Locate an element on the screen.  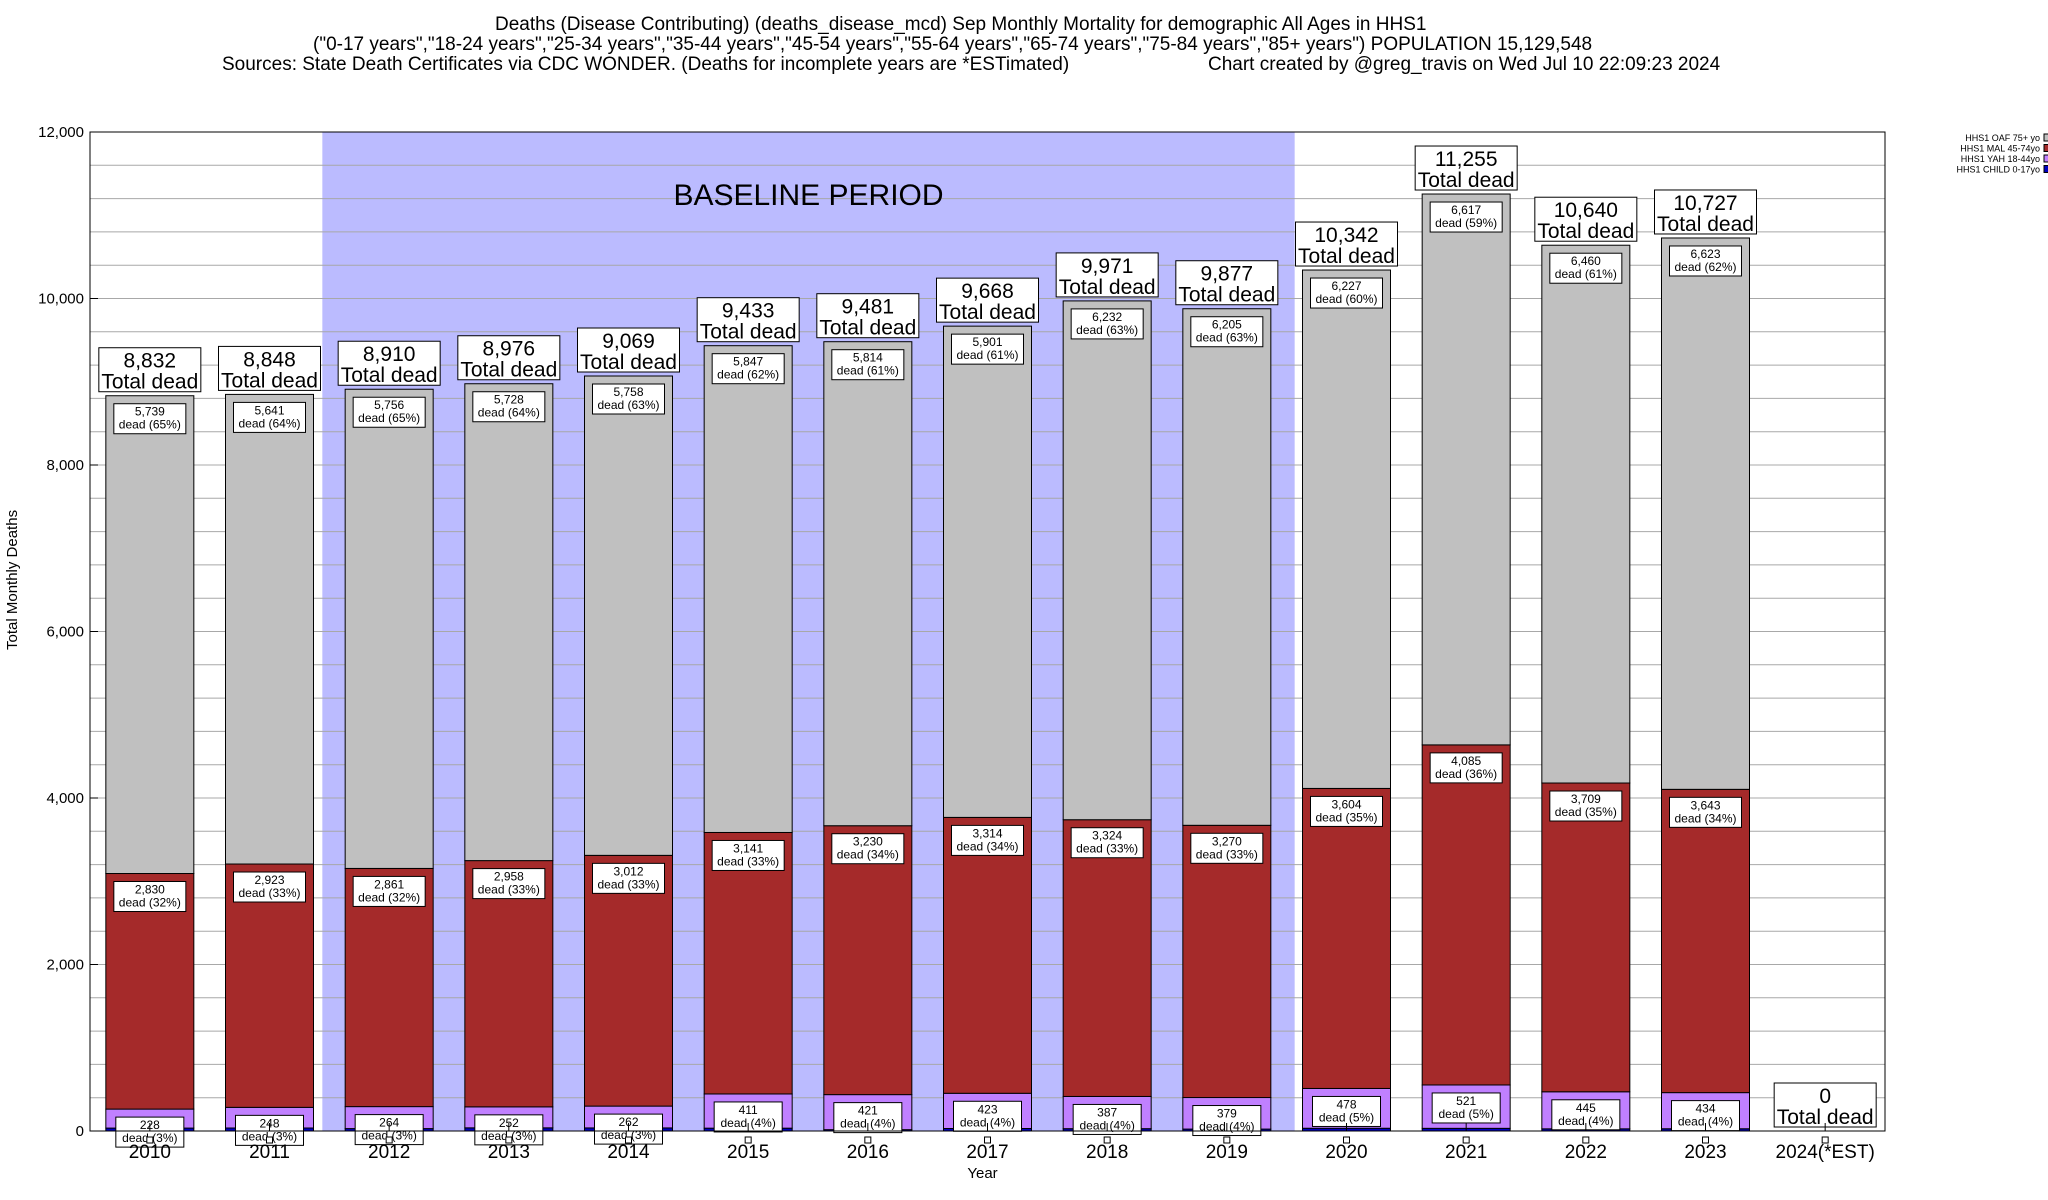
x-tick-label: 2022 is located at coordinates (1586, 1152).